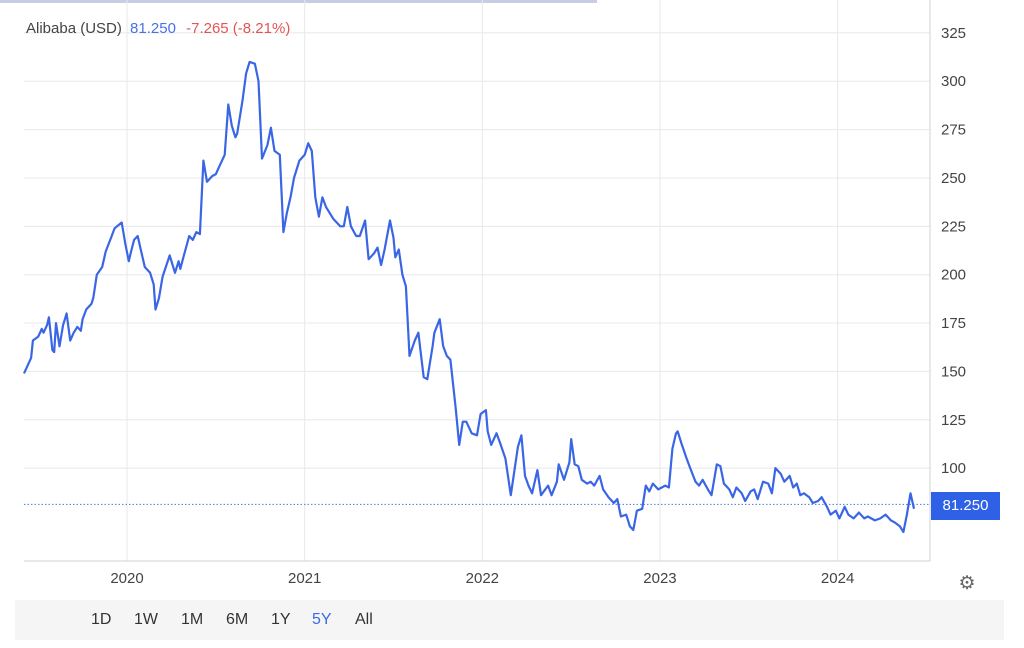 The width and height of the screenshot is (1024, 648). I want to click on y-axis-ticks: 100 125 150 175 200 225 250 275 300 325, so click(953, 251).